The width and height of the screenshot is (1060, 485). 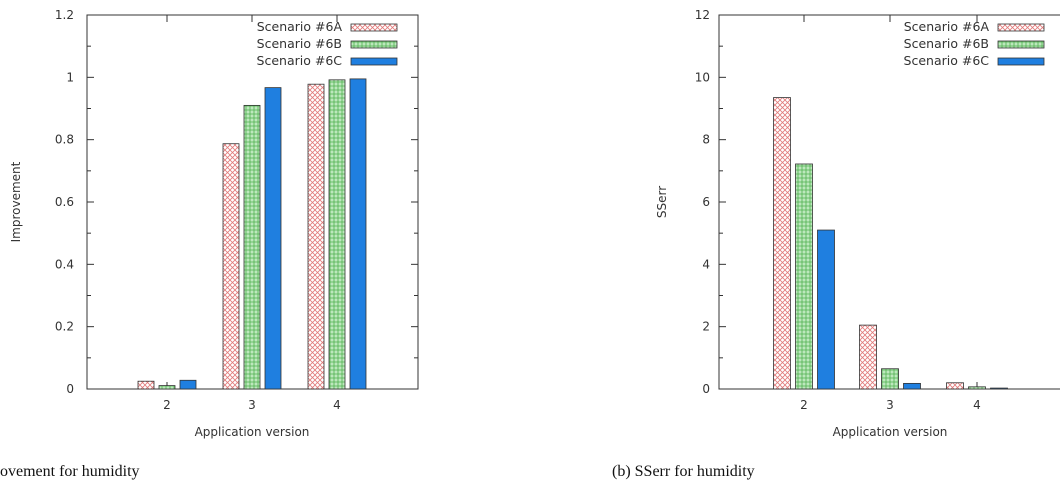 I want to click on y-tick-label: 0.6, so click(x=64, y=202).